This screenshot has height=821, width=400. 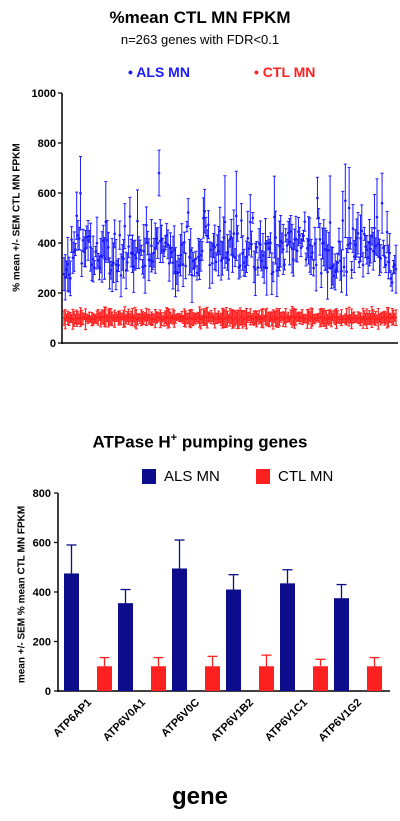 What do you see at coordinates (47, 294) in the screenshot?
I see `chart1-y-tick-label: 200` at bounding box center [47, 294].